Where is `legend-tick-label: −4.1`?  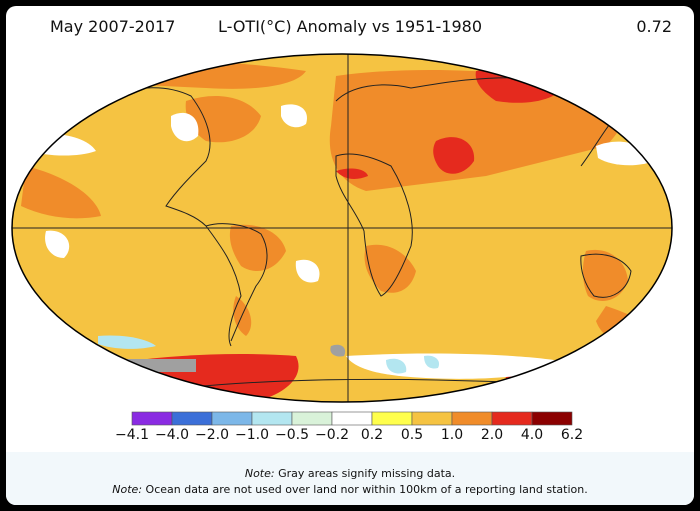 legend-tick-label: −4.1 is located at coordinates (132, 435).